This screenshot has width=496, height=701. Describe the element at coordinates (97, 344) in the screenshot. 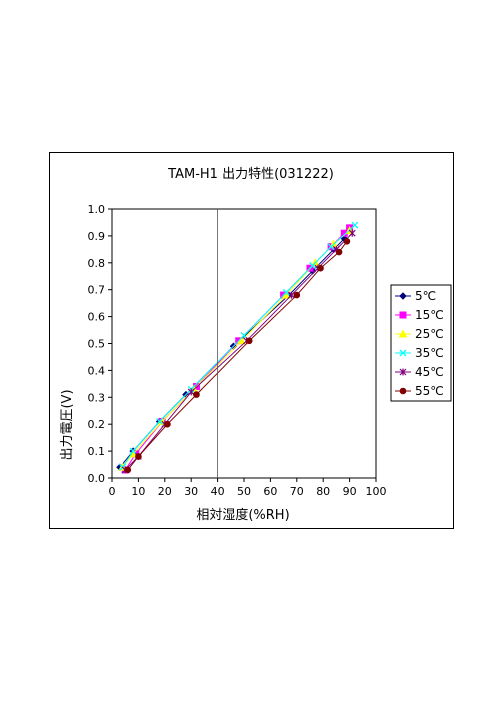

I see `y-tick-label: 0.5` at that location.